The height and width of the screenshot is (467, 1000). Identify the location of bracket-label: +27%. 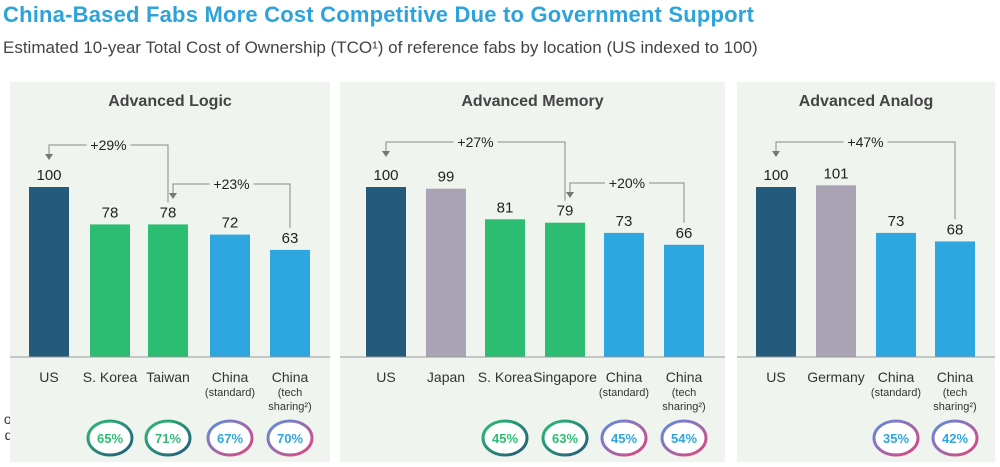
(475, 142).